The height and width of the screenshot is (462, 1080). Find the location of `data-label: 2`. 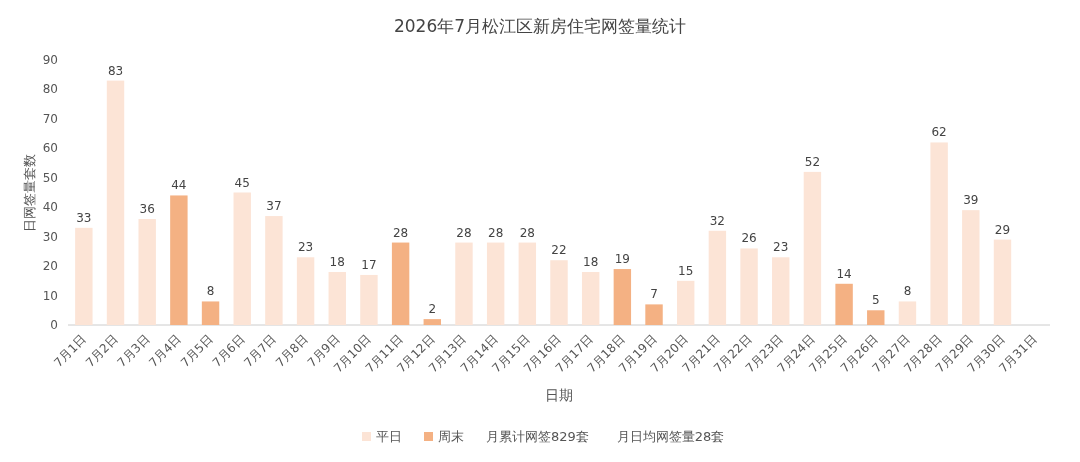

data-label: 2 is located at coordinates (432, 309).